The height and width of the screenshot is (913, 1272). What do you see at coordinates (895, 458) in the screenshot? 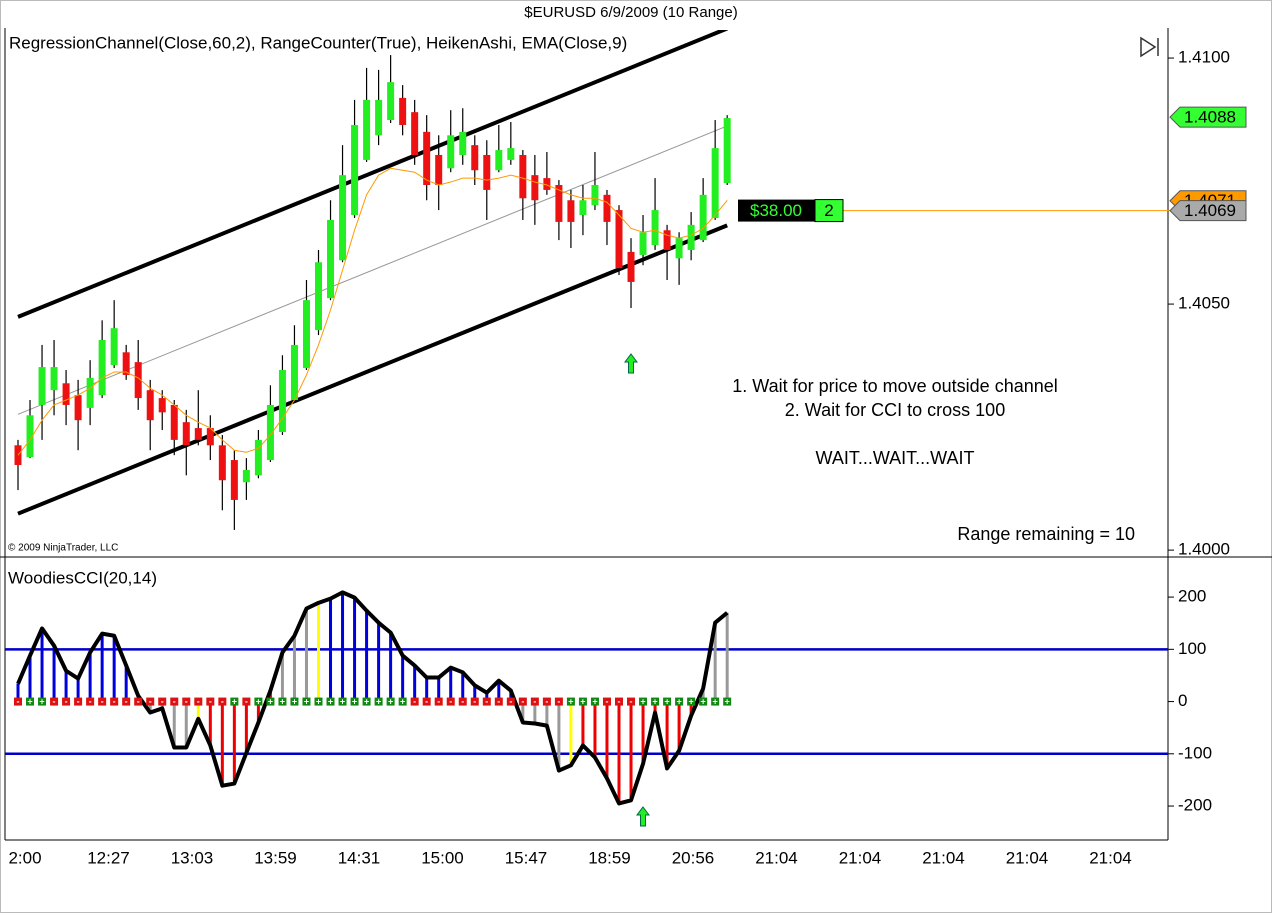
I see `note: WAIT...WAIT...WAIT` at bounding box center [895, 458].